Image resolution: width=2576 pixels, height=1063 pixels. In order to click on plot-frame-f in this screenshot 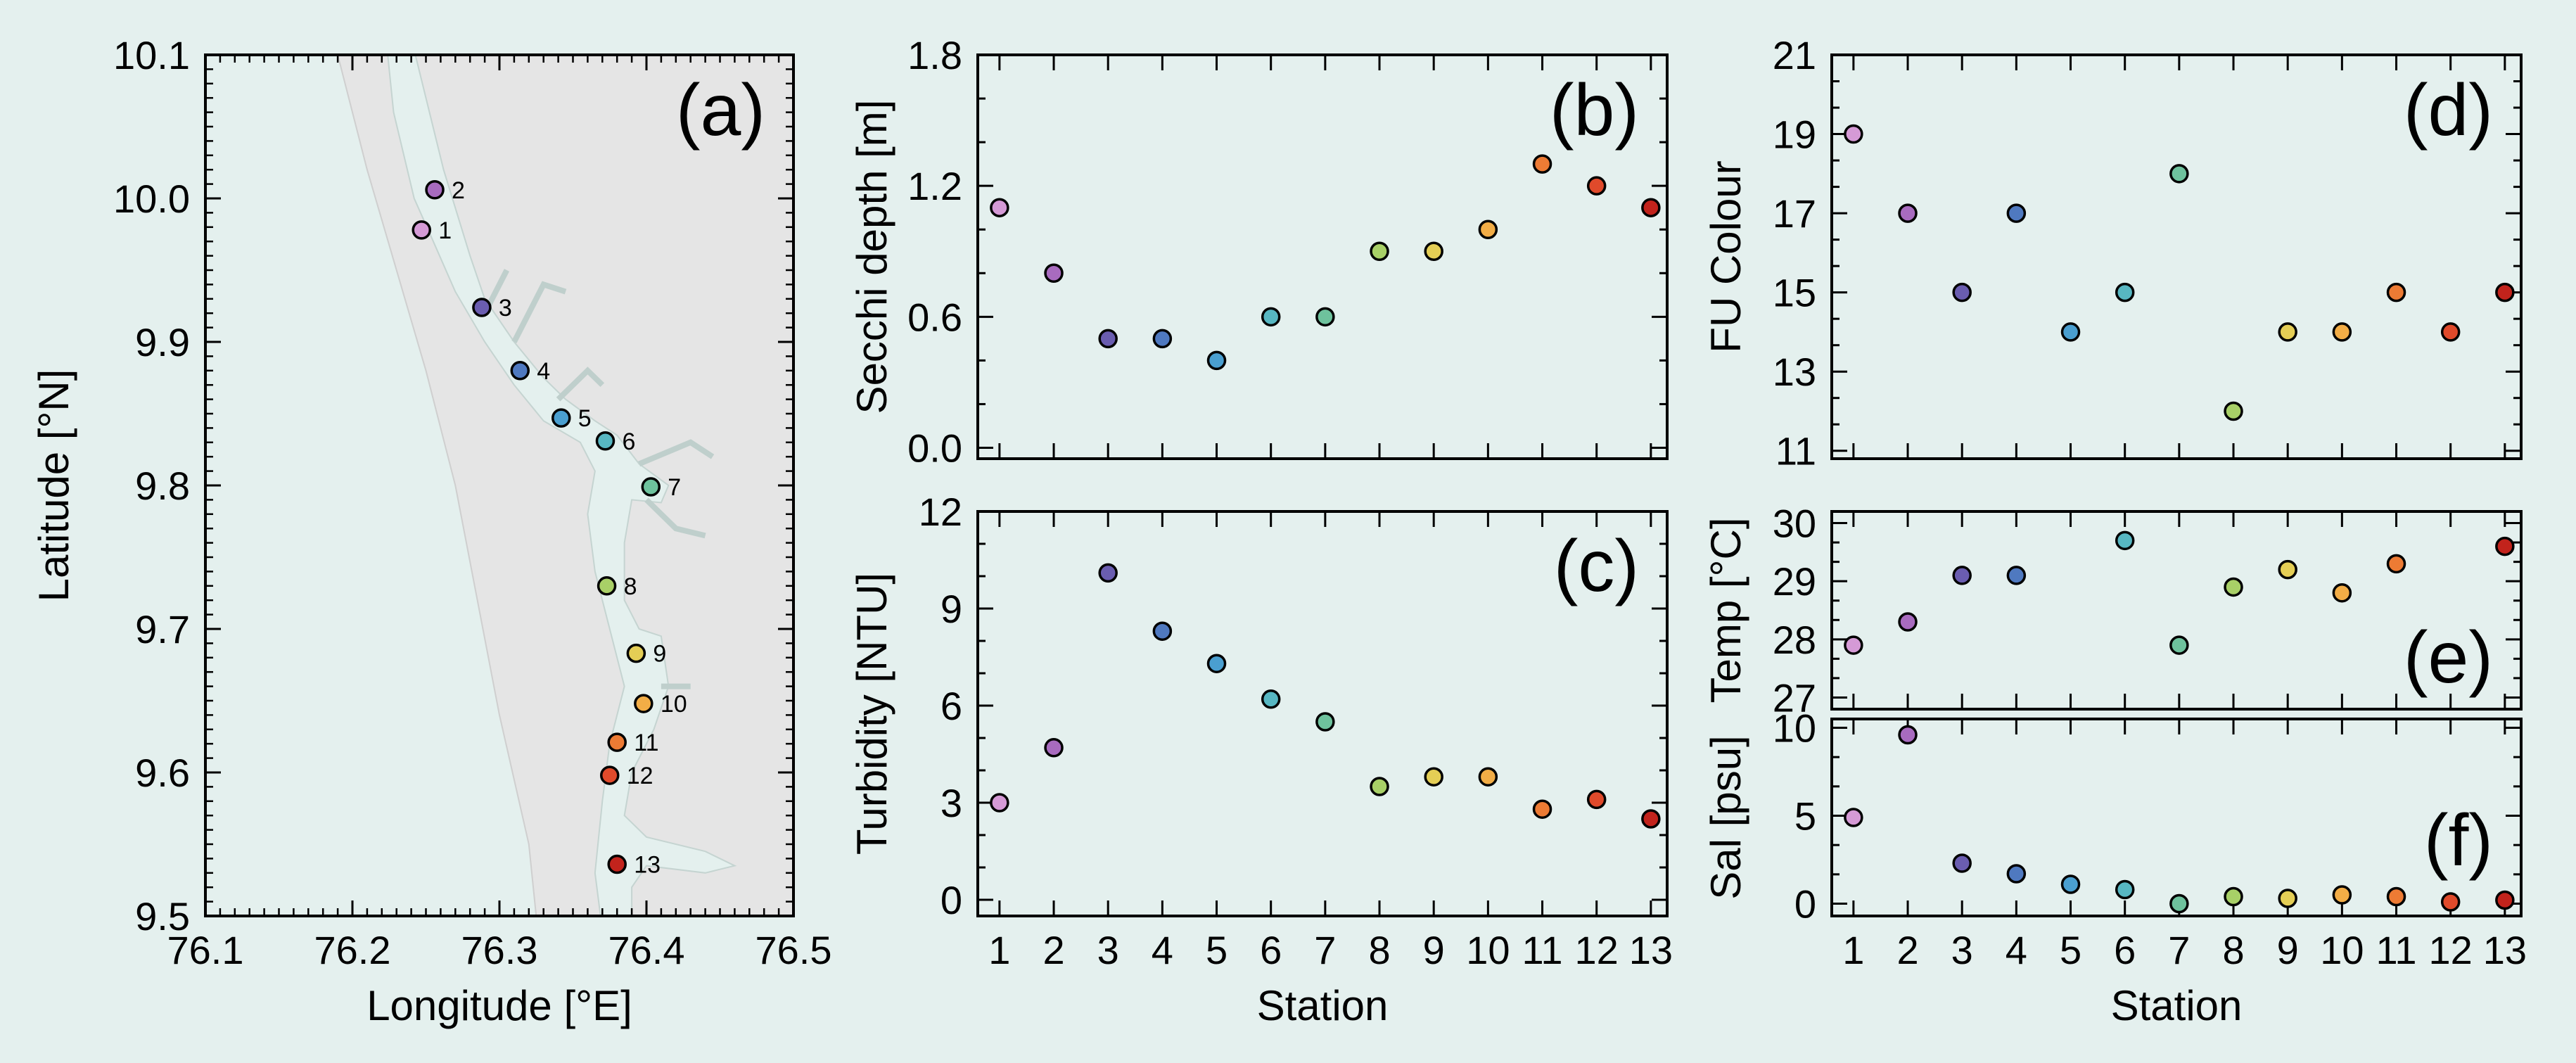, I will do `click(2176, 818)`.